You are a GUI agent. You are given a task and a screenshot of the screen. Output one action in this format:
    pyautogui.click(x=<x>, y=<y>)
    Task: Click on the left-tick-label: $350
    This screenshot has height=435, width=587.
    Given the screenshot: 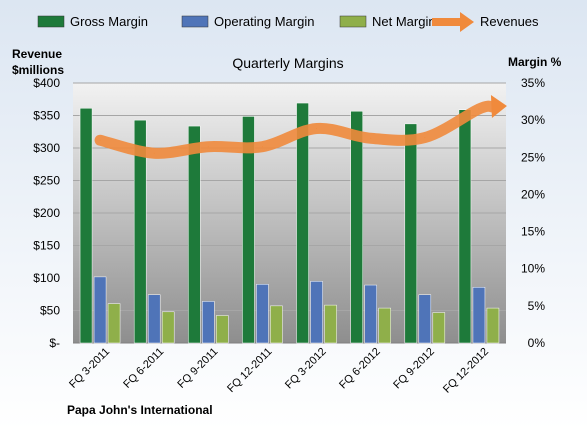 What is the action you would take?
    pyautogui.click(x=46, y=116)
    